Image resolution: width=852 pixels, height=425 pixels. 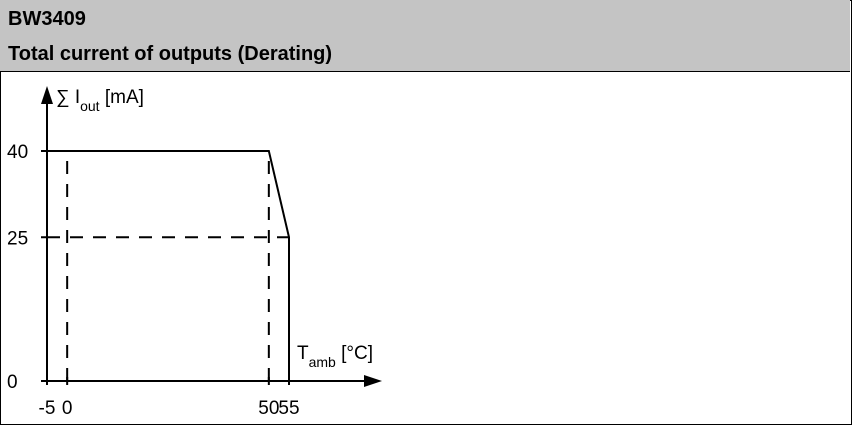 I want to click on y-tick-label: 40, so click(x=17, y=152).